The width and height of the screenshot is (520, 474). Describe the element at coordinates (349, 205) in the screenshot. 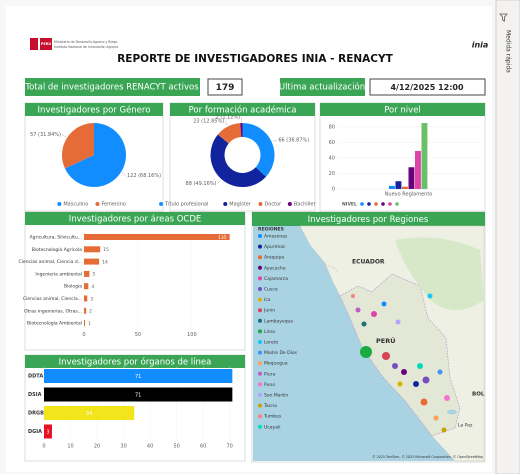

I see `legend-title: NIVEL` at that location.